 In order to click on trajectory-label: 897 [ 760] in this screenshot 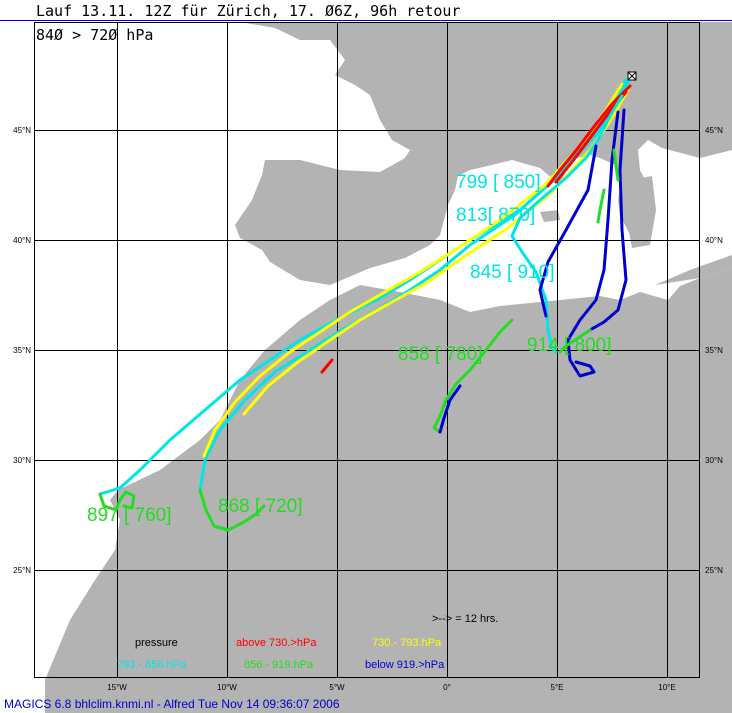, I will do `click(129, 515)`.